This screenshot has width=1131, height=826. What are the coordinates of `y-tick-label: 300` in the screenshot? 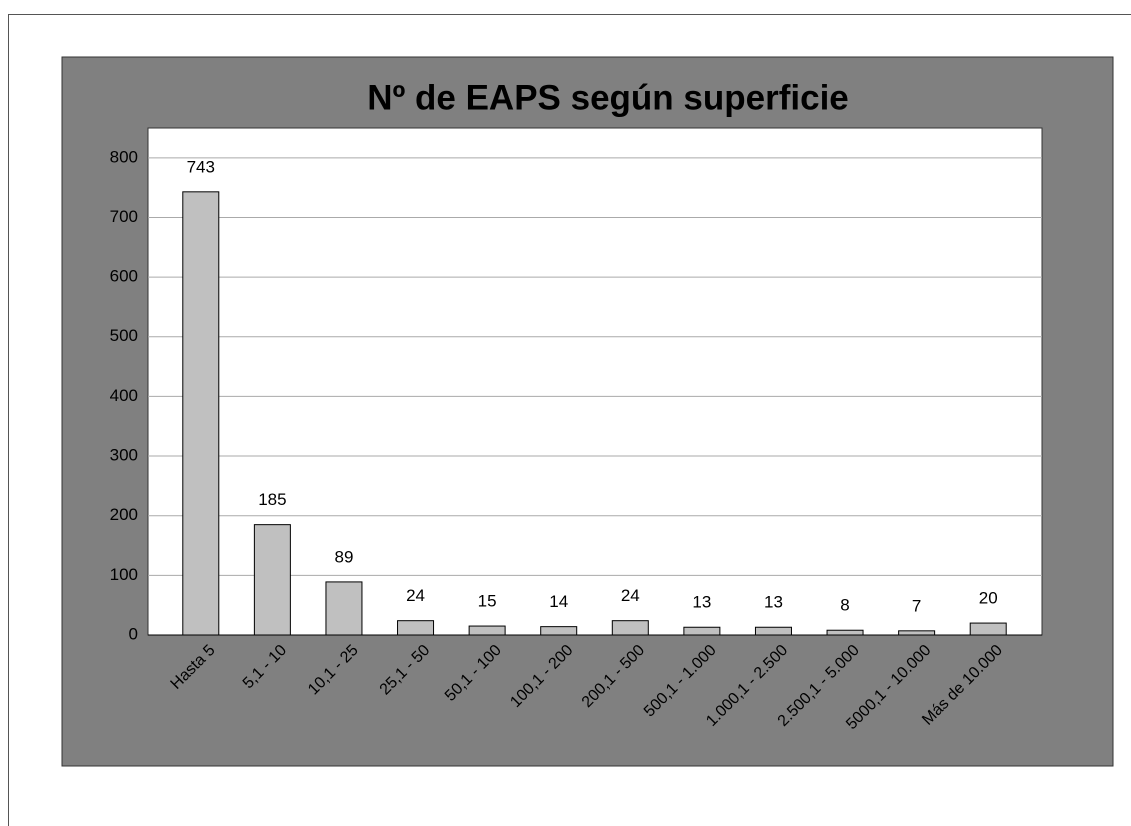 It's located at (124, 455).